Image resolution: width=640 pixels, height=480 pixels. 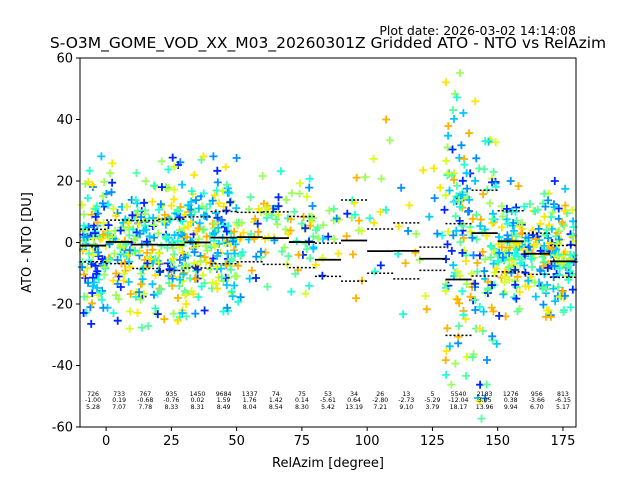 What do you see at coordinates (250, 400) in the screenshot?
I see `bin-mean-label: 1.76` at bounding box center [250, 400].